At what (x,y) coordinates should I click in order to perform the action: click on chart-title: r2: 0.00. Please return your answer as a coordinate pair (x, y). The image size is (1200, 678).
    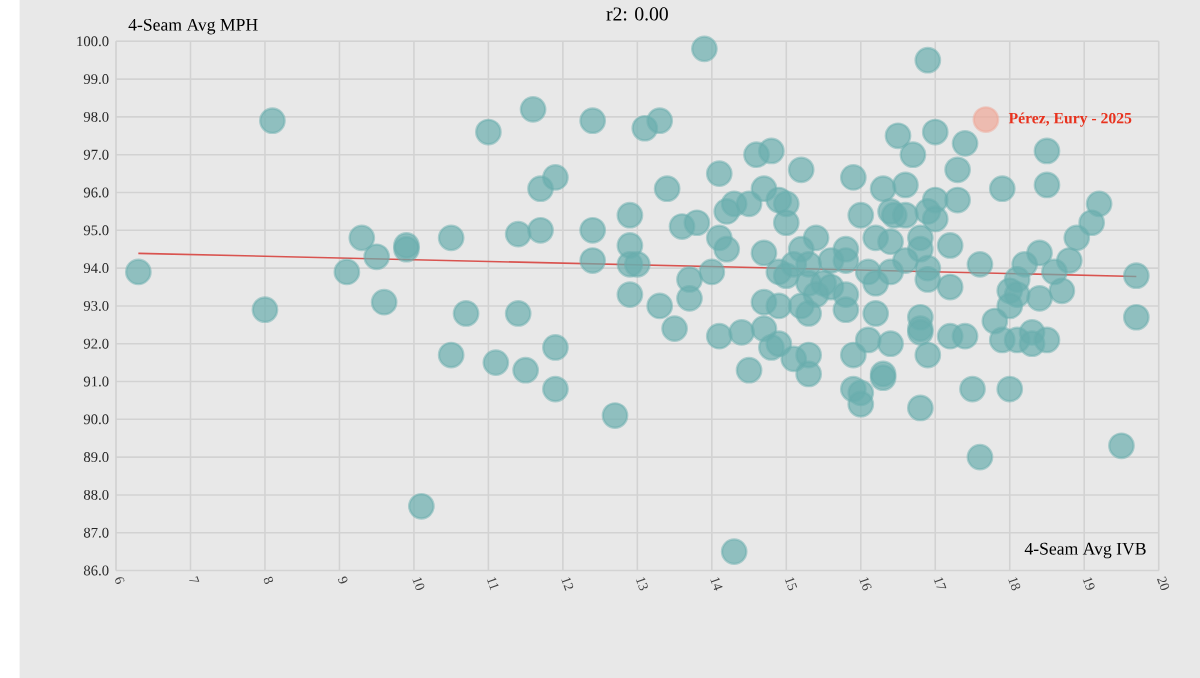
    Looking at the image, I should click on (637, 14).